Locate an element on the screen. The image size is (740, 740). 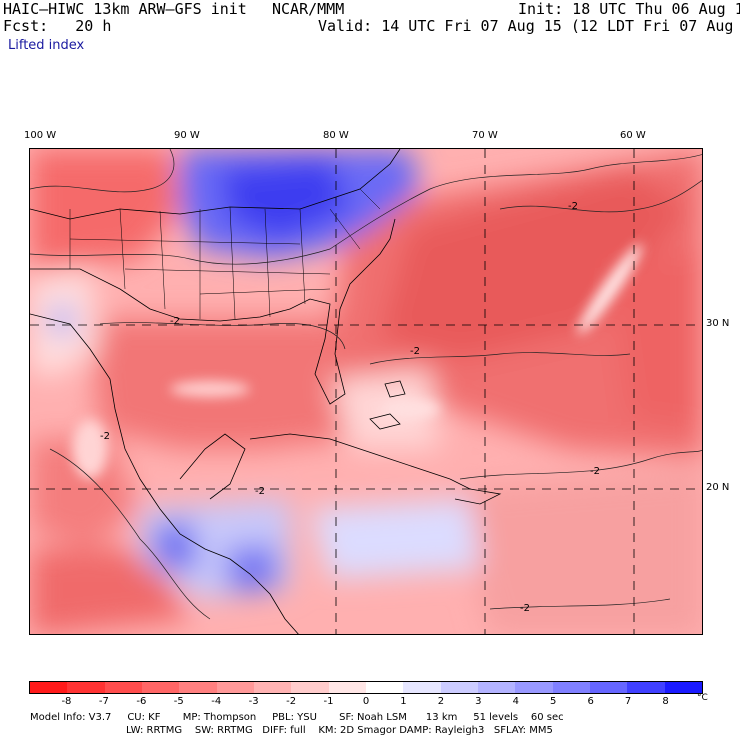
colorbar-tick-label: 5 is located at coordinates (553, 701).